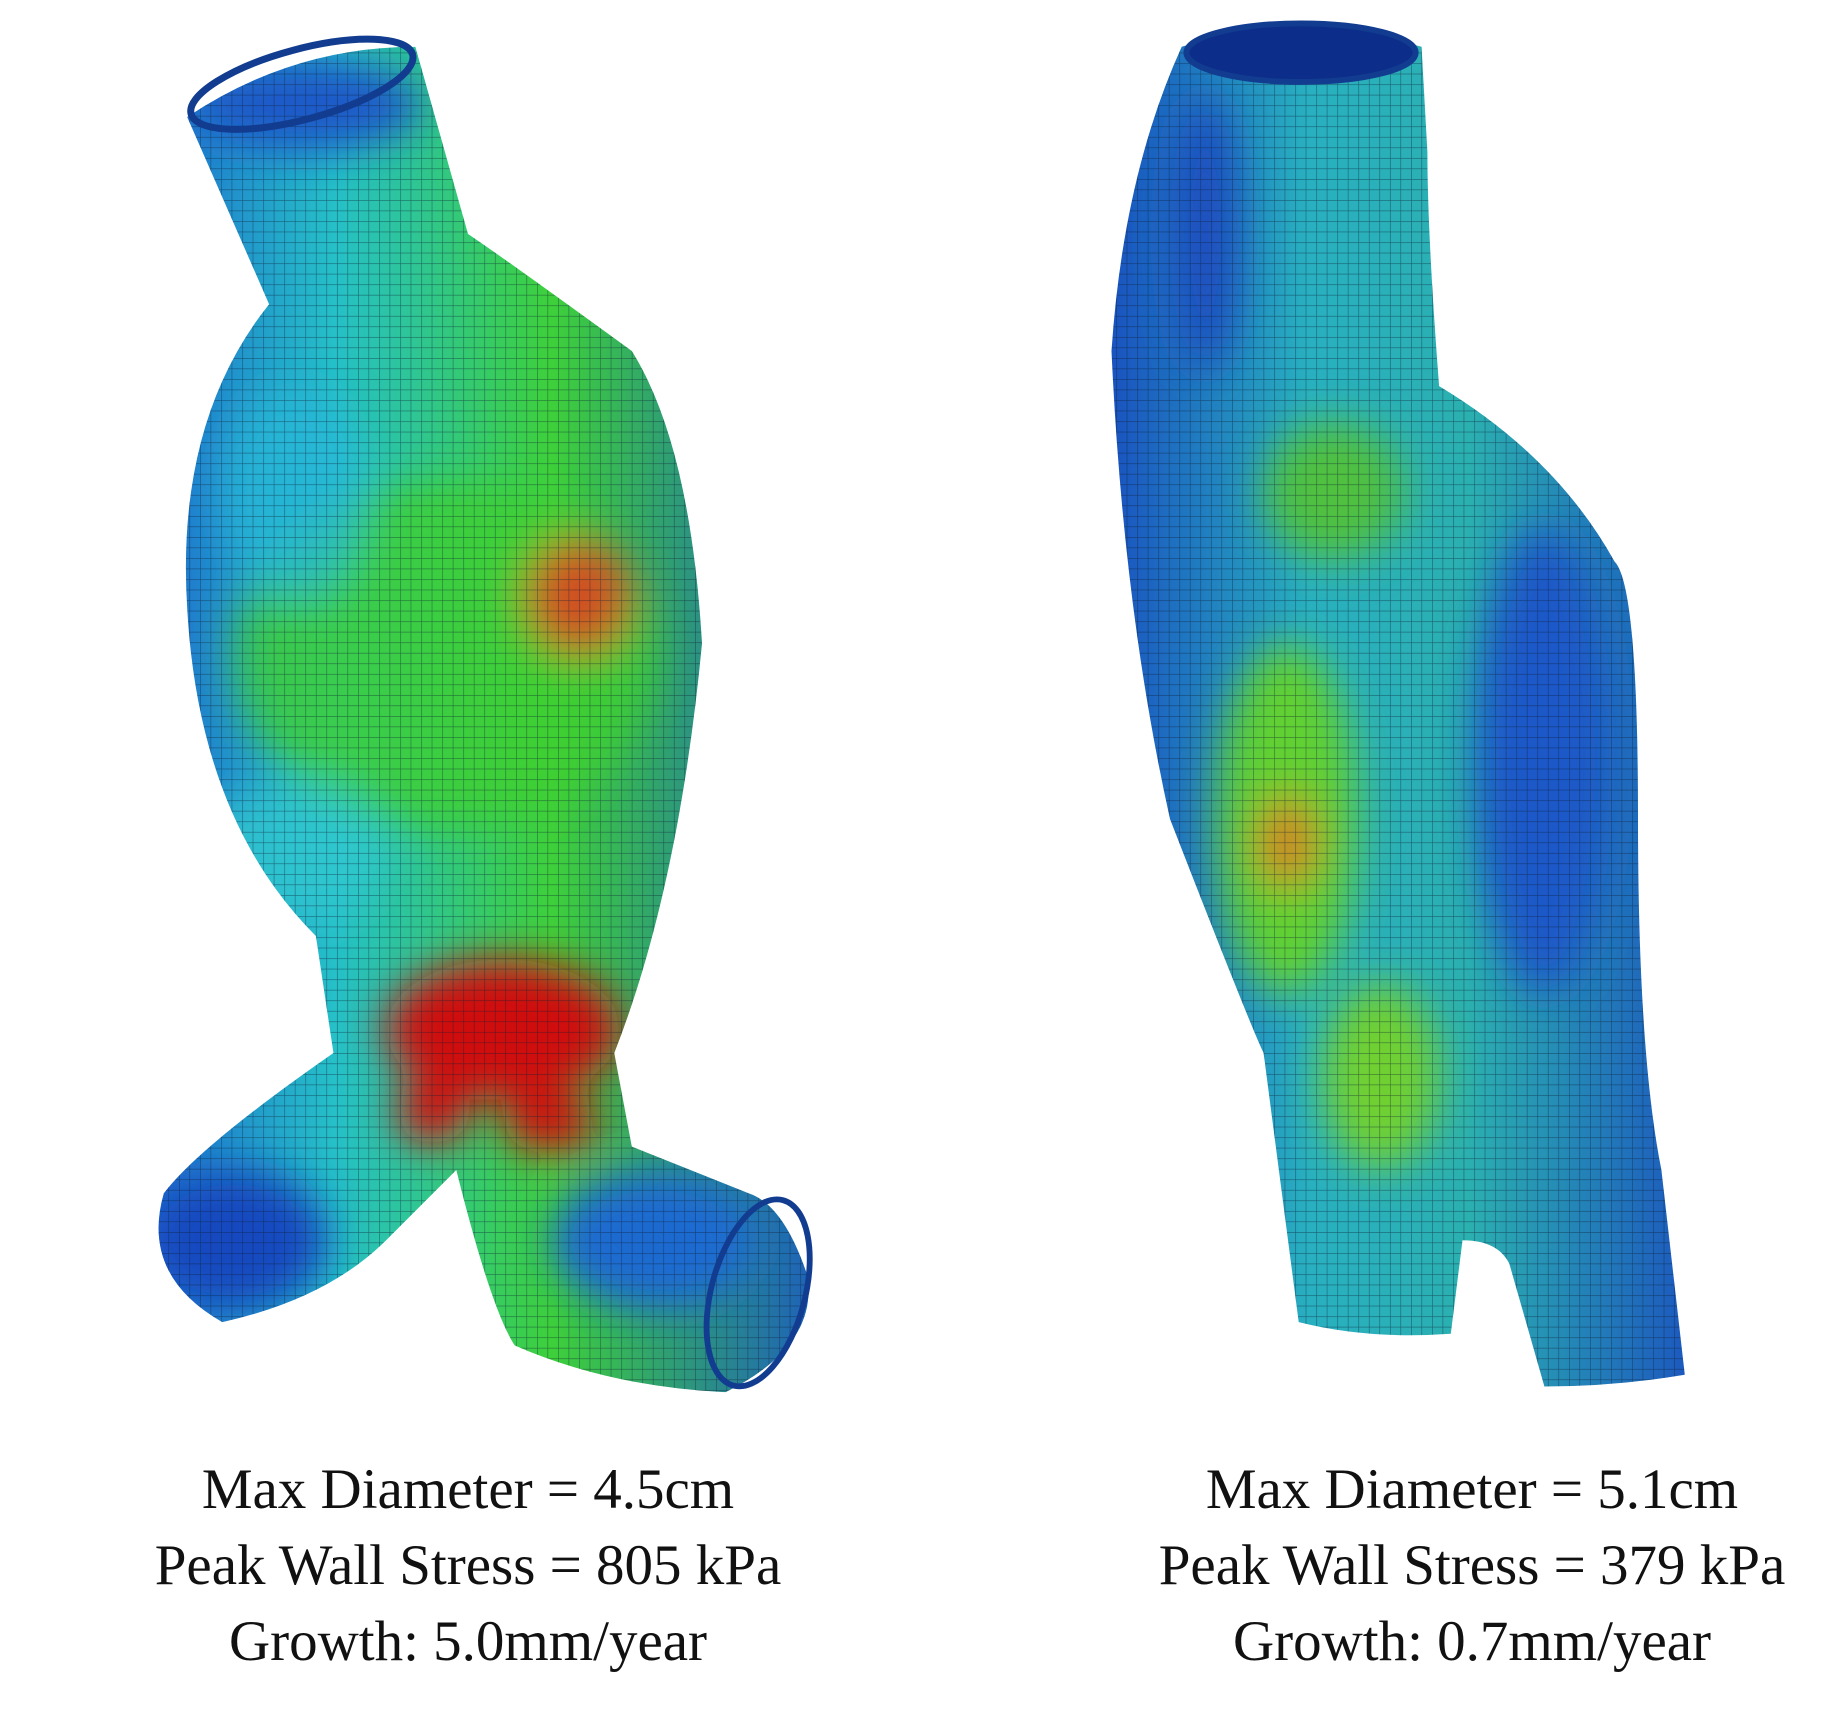  Describe the element at coordinates (1472, 1489) in the screenshot. I see `caption-line: Max Diameter = 5.1cm` at that location.